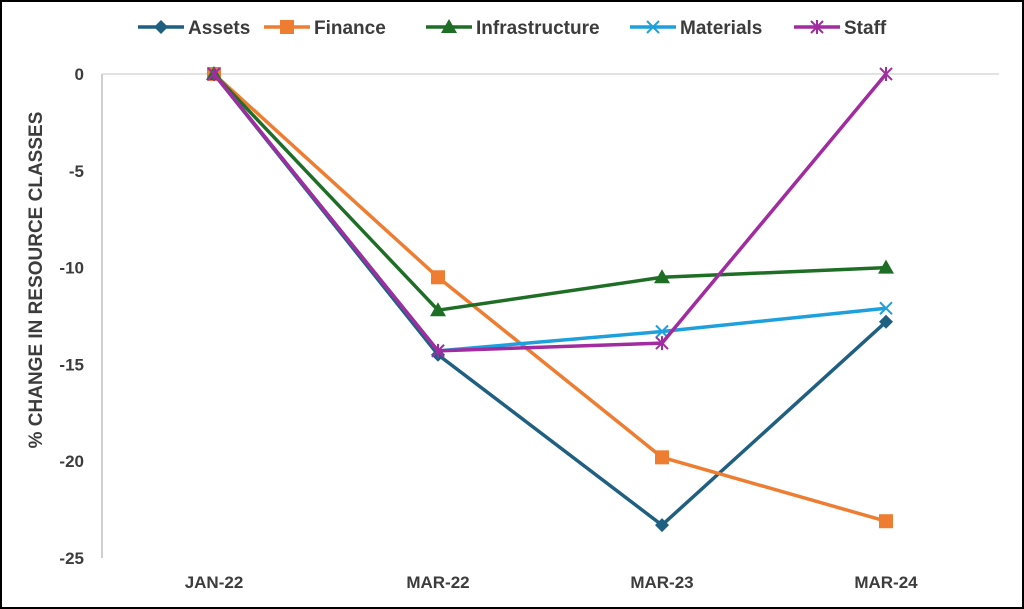 Image resolution: width=1024 pixels, height=609 pixels. I want to click on y-tick-labels: 0 -5 -10 -15 -20 -25, so click(71, 316).